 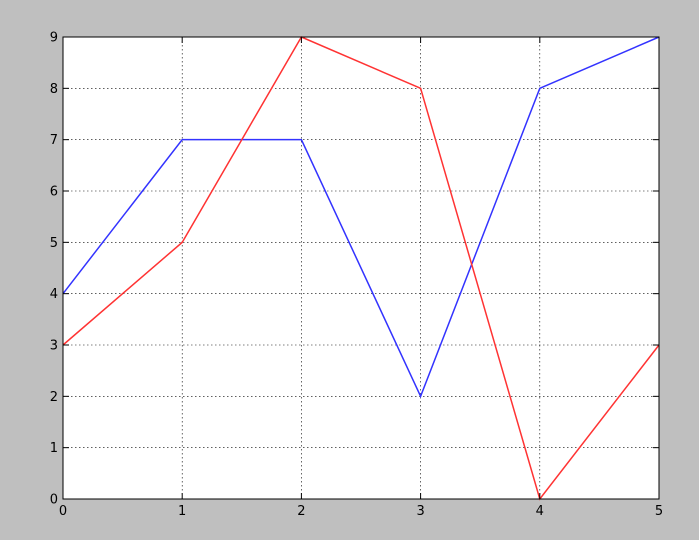 I want to click on x-tick-label: 2, so click(x=301, y=511).